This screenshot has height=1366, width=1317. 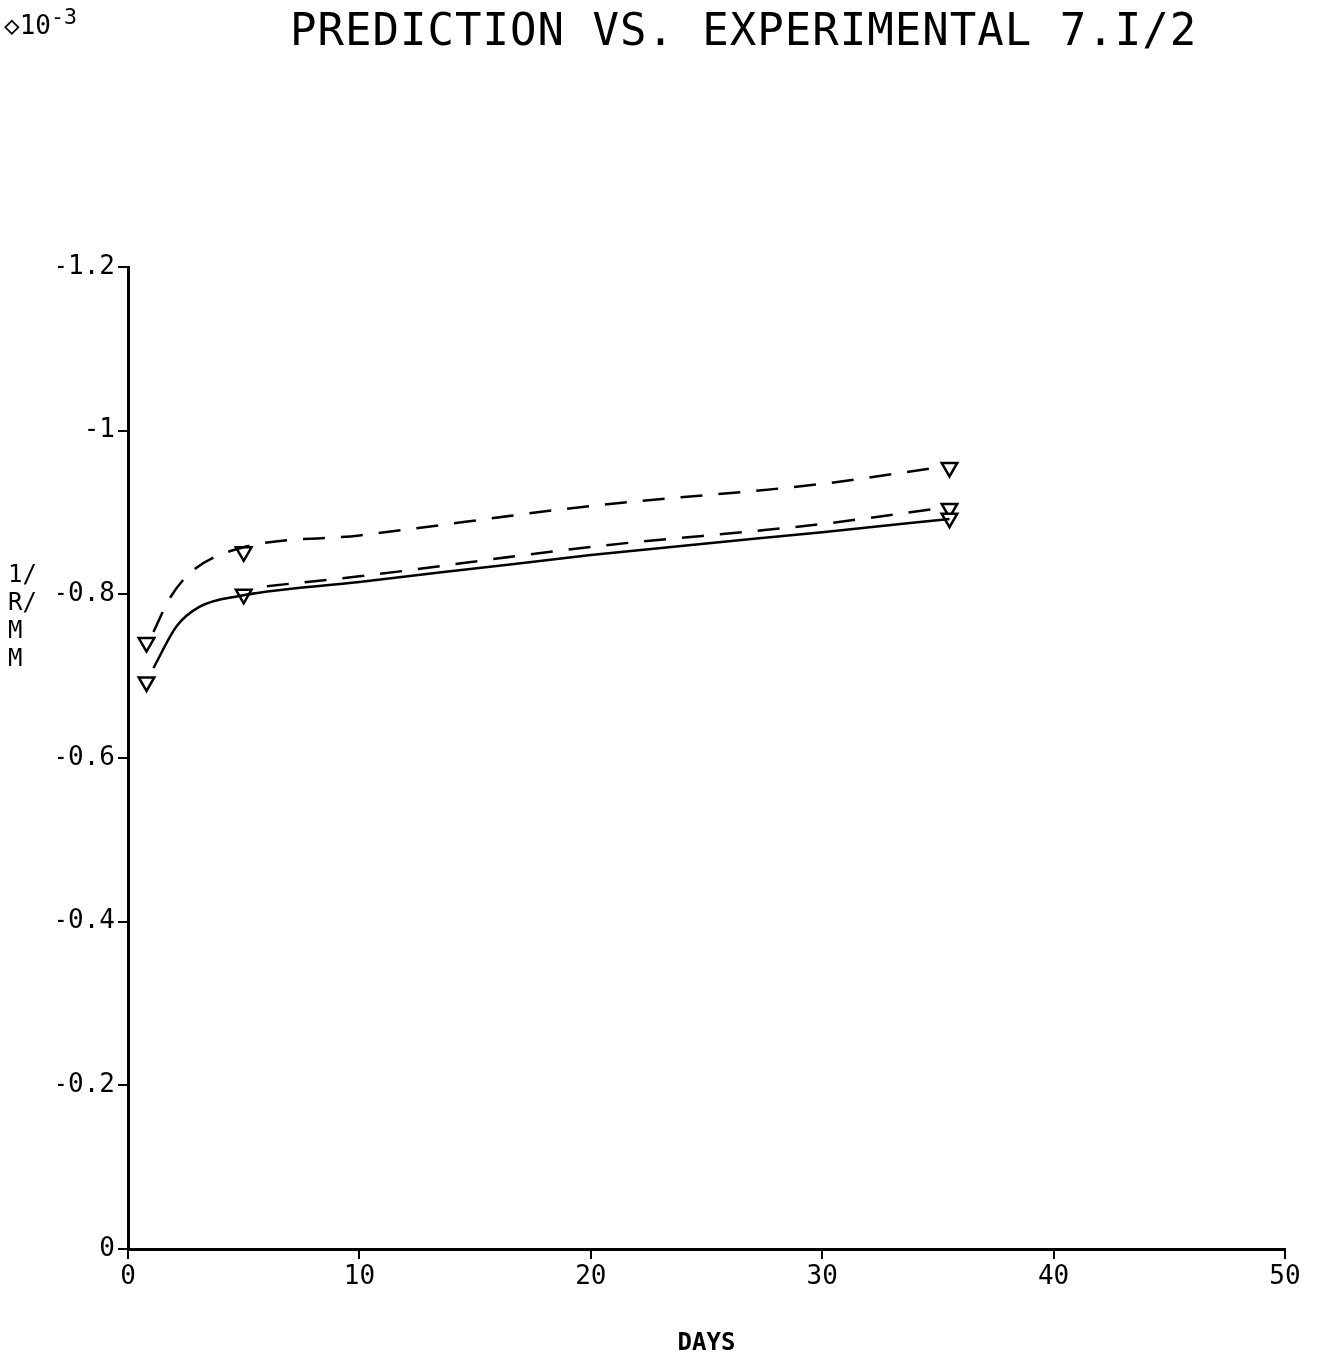 What do you see at coordinates (107, 1246) in the screenshot?
I see `y-tick-label: 0` at bounding box center [107, 1246].